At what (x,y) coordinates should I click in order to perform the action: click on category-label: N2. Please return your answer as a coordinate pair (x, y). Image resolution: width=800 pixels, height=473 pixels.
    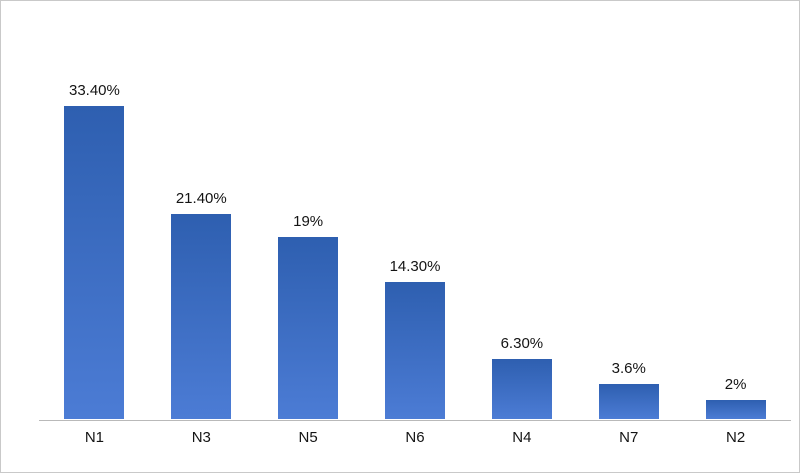
    Looking at the image, I should click on (735, 437).